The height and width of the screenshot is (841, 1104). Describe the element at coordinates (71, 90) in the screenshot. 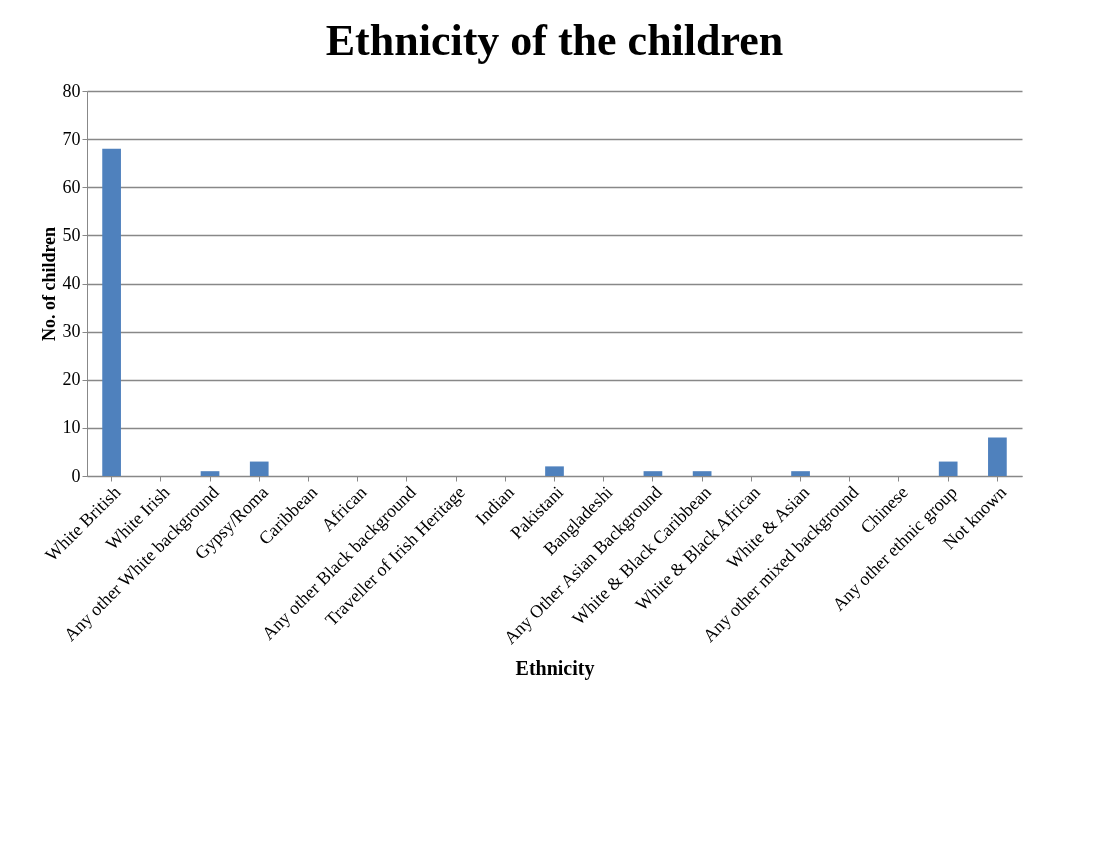

I see `y-tick-label: 80` at that location.